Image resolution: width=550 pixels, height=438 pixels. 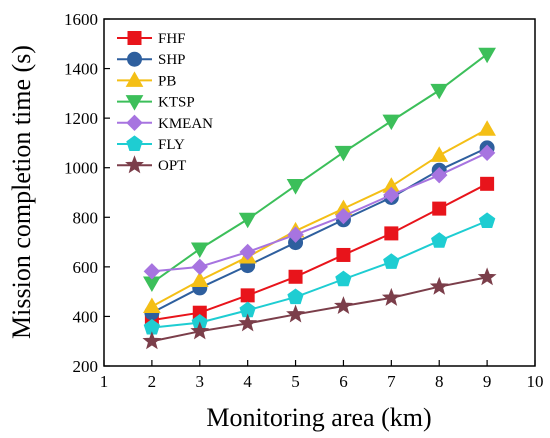 I want to click on legend-marker-kmean, so click(x=134, y=123).